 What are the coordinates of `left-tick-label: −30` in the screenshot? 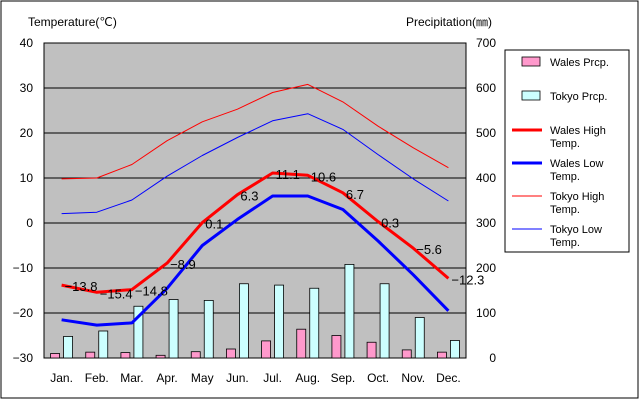 It's located at (23, 358).